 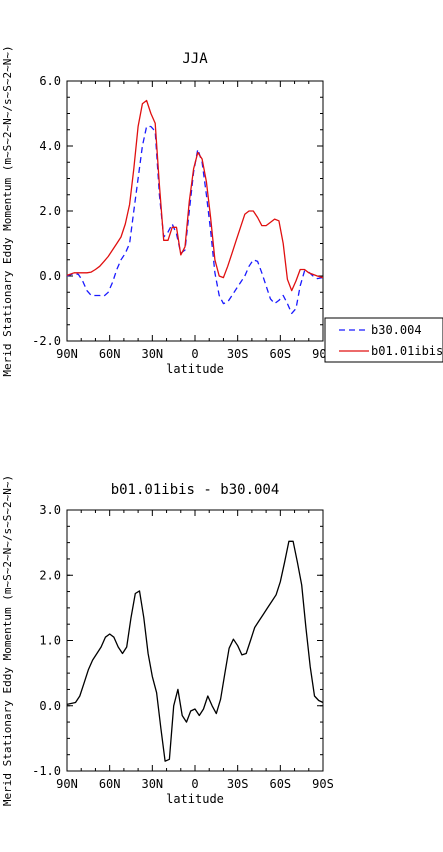 What do you see at coordinates (50, 641) in the screenshot?
I see `y-tick-label: 1.0` at bounding box center [50, 641].